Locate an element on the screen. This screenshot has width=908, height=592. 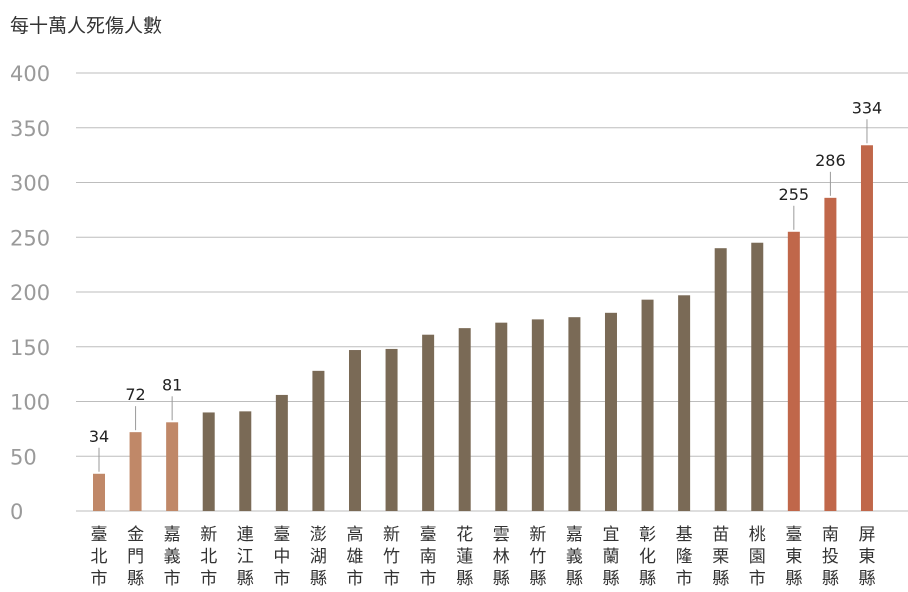
y-tick-label: 250 is located at coordinates (30, 238).